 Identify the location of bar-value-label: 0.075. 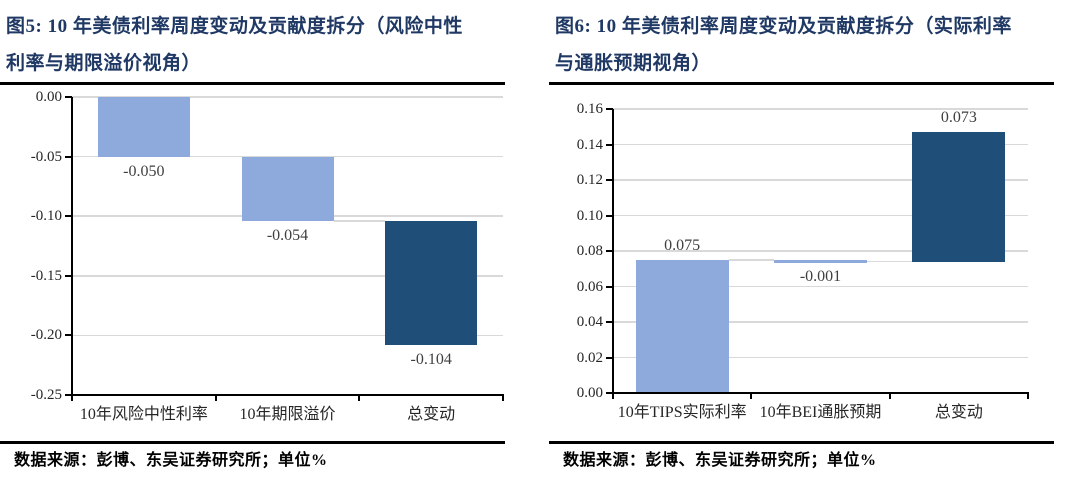
(682, 245).